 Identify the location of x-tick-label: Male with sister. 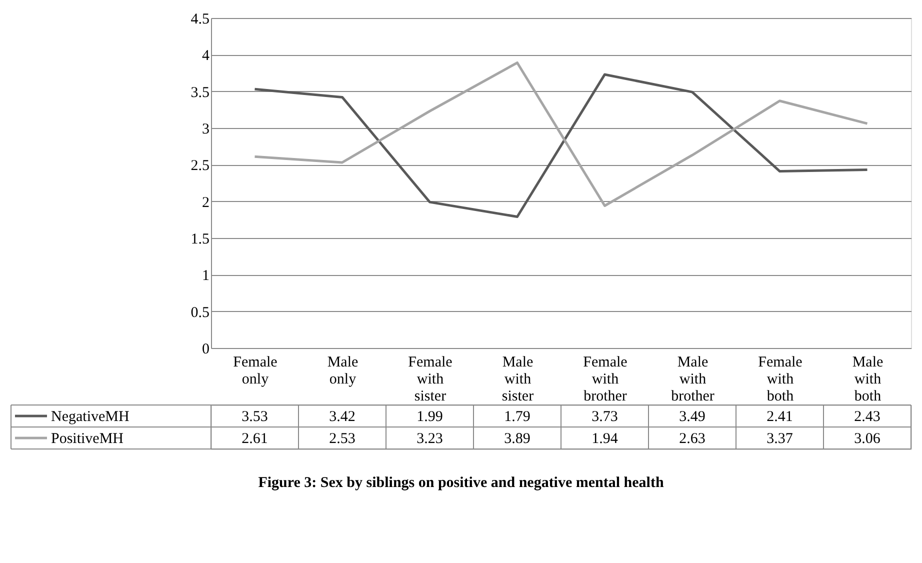
(518, 379).